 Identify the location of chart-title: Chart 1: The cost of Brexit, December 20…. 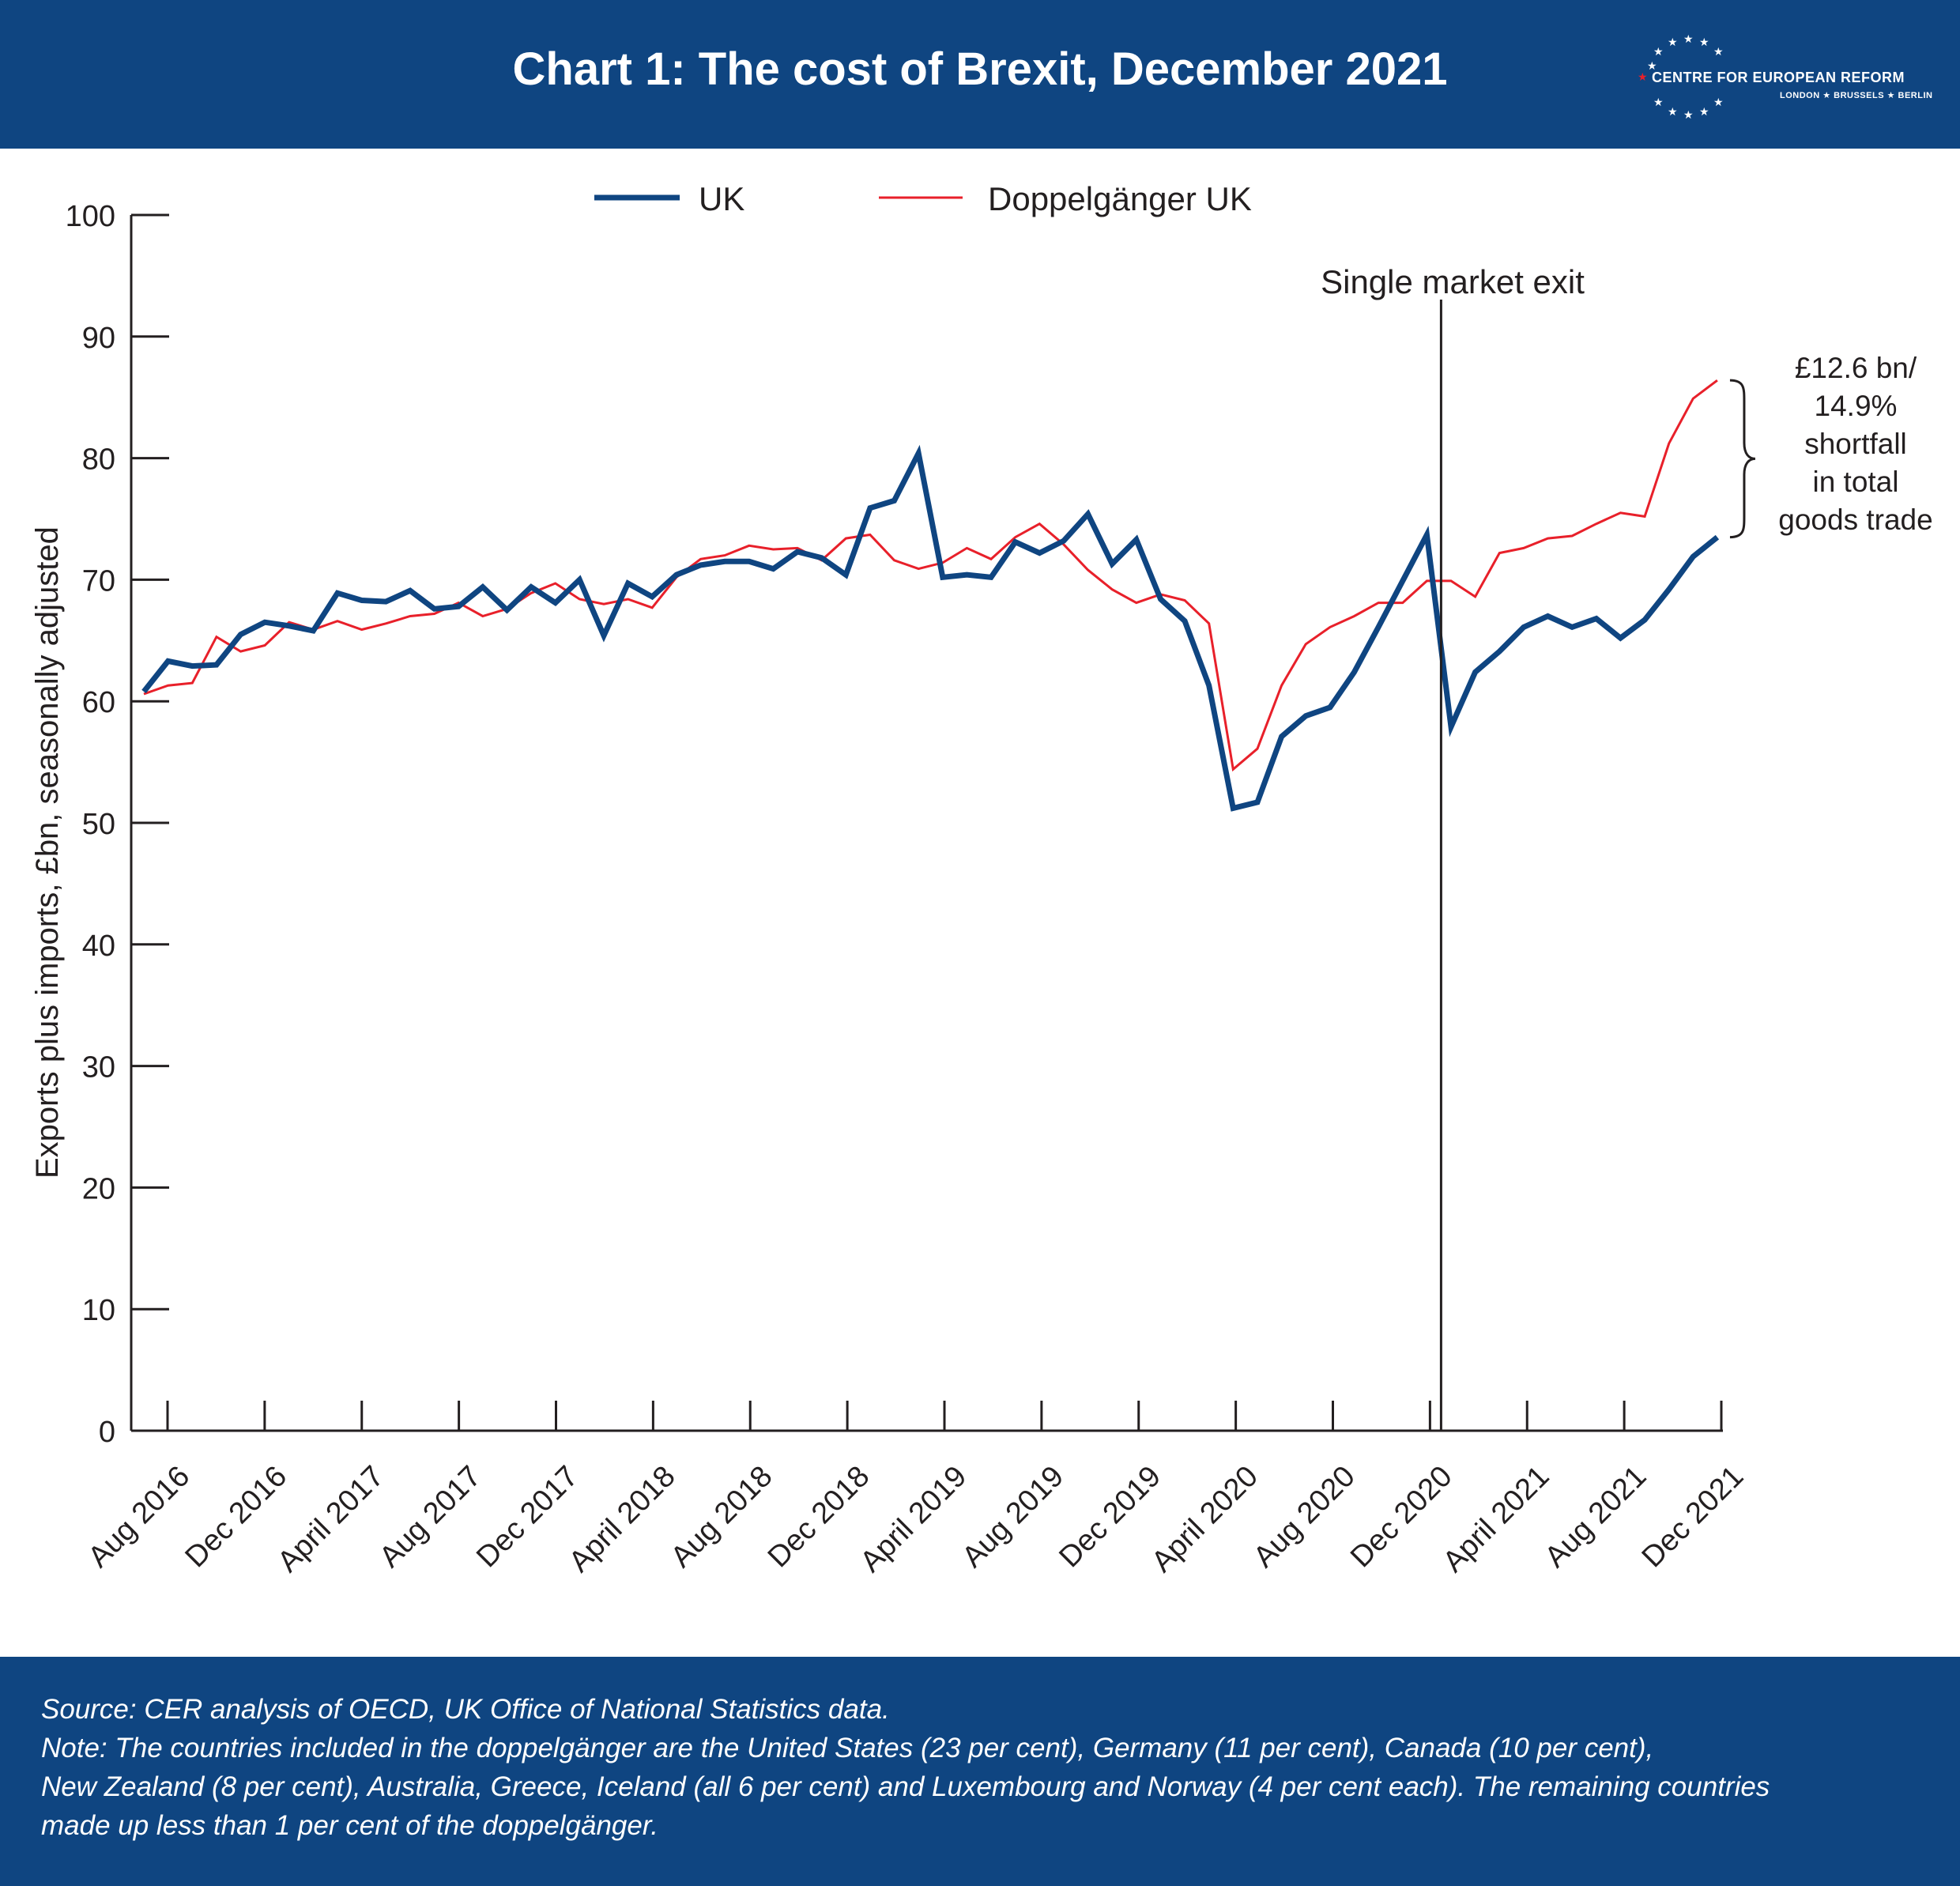
(980, 69).